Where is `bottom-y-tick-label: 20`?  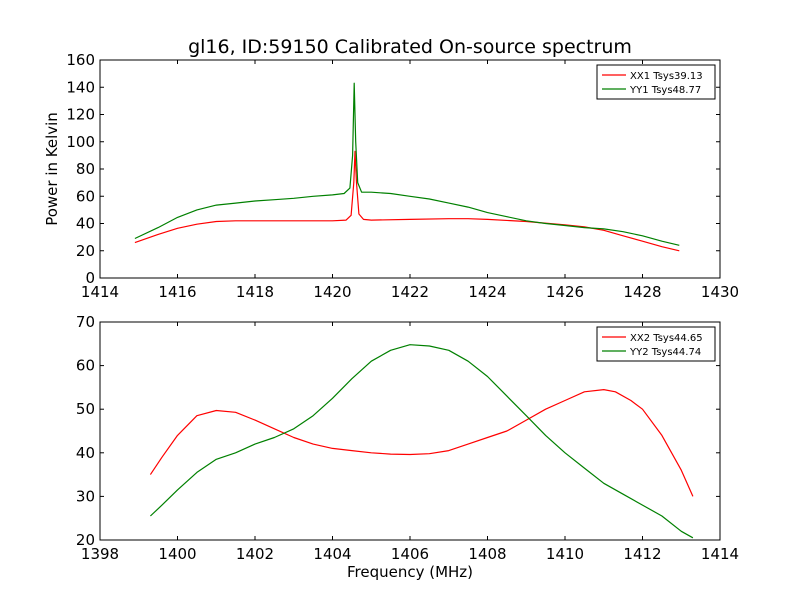 bottom-y-tick-label: 20 is located at coordinates (85, 540).